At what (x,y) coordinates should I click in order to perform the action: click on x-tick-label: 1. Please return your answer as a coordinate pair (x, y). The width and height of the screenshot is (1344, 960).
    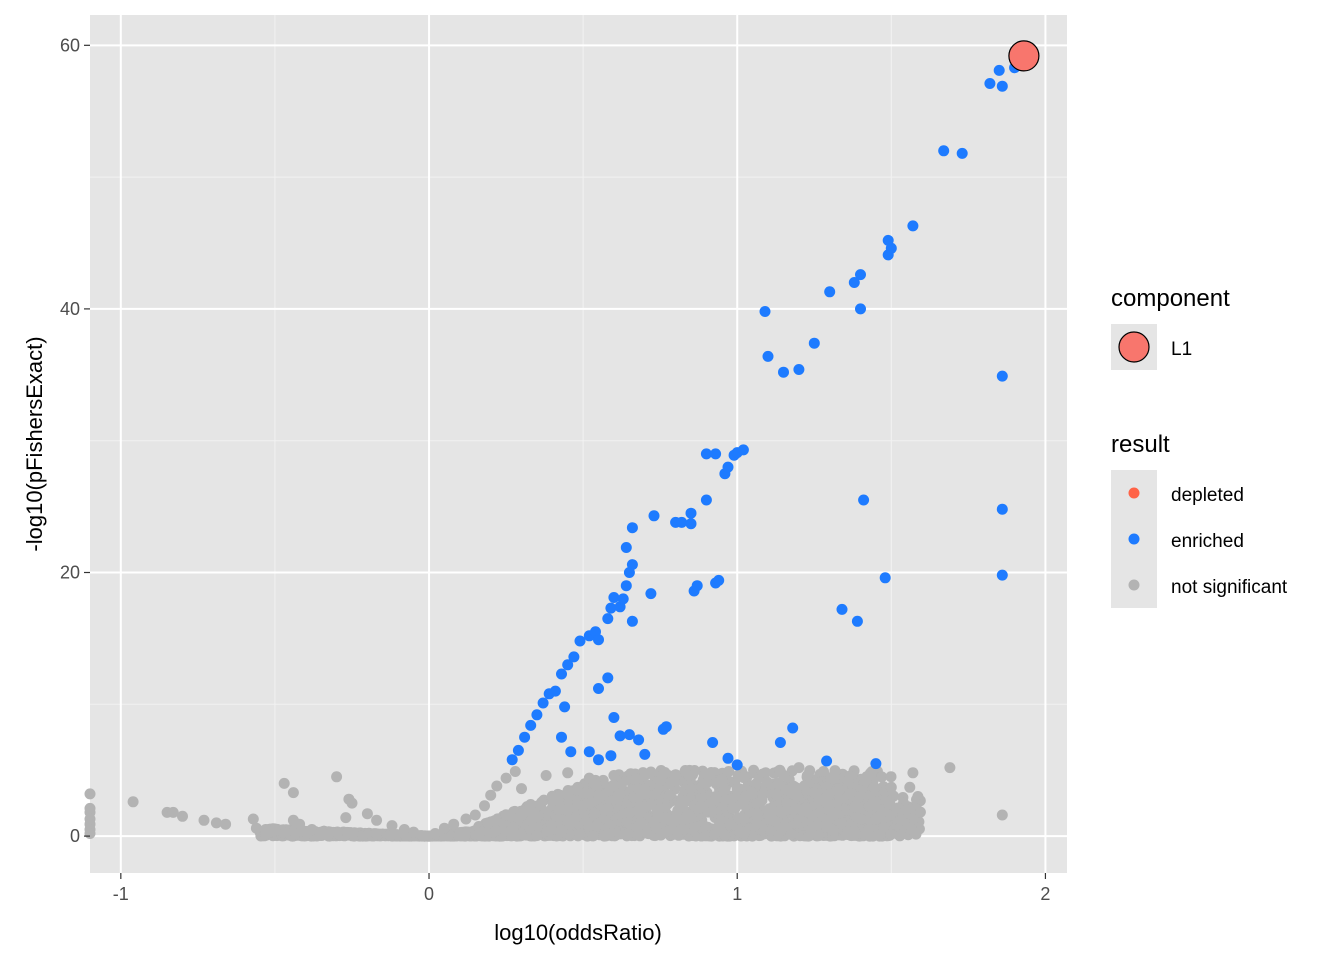
    Looking at the image, I should click on (737, 894).